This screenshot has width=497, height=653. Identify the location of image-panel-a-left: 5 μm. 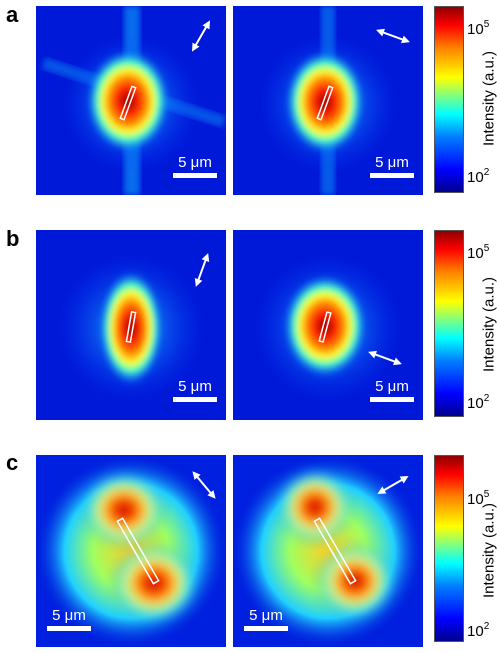
(131, 100).